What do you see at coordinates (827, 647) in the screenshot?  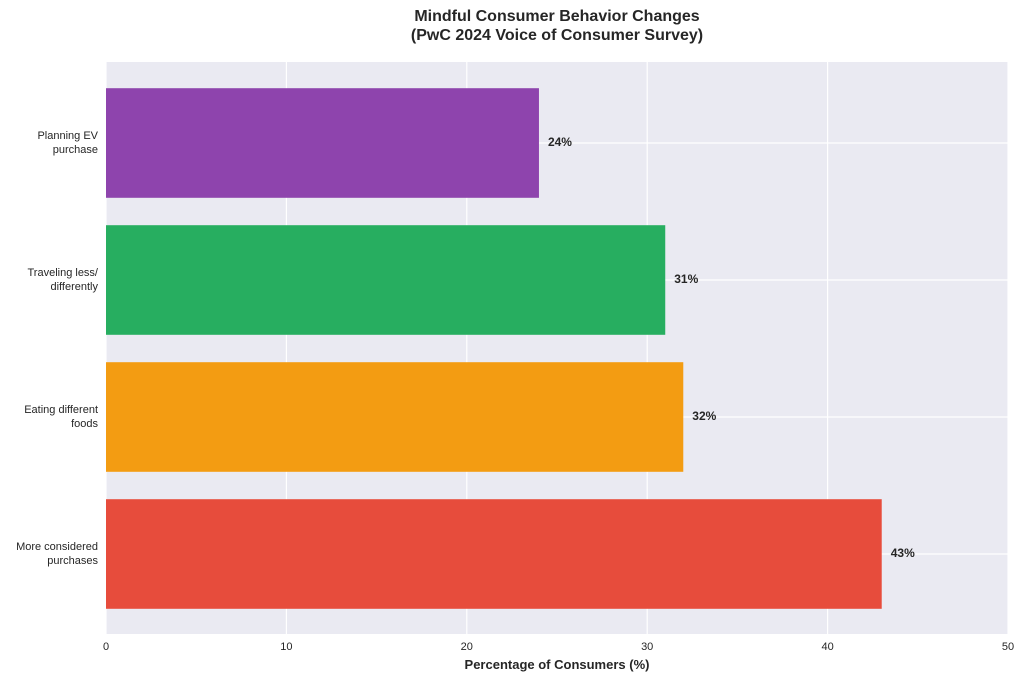 I see `x-tick-label: 40` at bounding box center [827, 647].